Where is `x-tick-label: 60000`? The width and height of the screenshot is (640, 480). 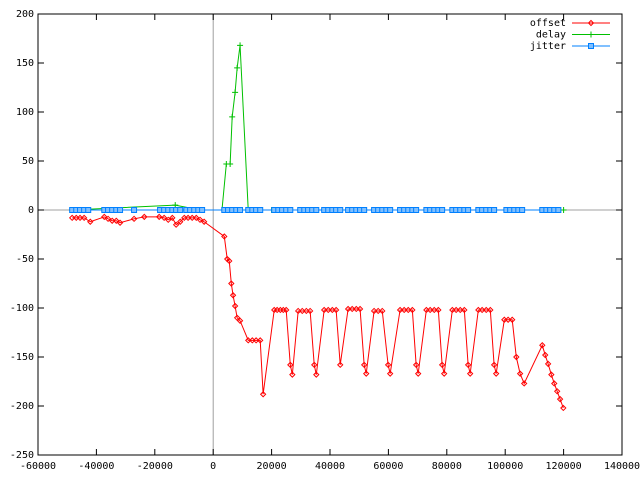
x-tick-label: 60000 is located at coordinates (388, 466).